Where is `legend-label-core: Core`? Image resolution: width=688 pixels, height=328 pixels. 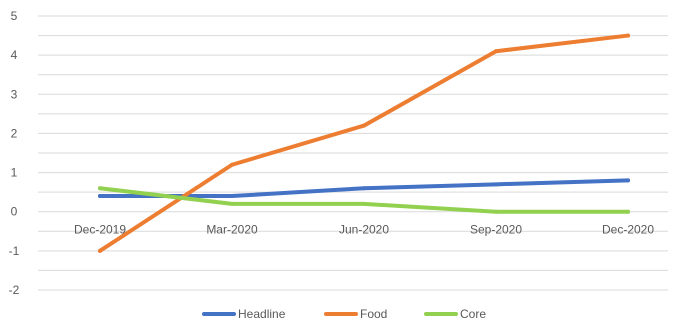 legend-label-core: Core is located at coordinates (473, 314).